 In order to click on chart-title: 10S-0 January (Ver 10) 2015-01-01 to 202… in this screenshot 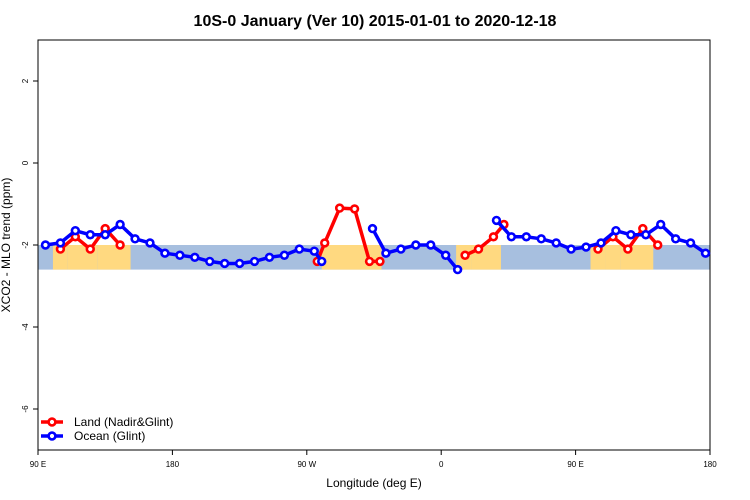, I will do `click(375, 21)`.